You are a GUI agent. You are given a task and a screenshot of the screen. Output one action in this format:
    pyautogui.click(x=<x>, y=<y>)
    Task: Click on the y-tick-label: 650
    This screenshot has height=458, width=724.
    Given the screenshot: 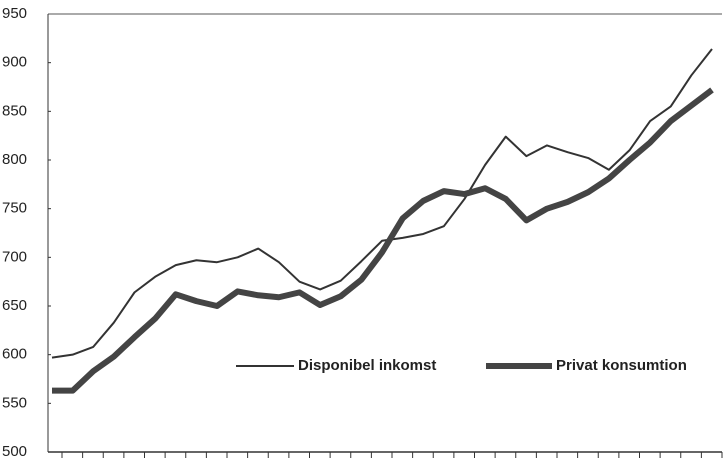 What is the action you would take?
    pyautogui.click(x=14, y=305)
    